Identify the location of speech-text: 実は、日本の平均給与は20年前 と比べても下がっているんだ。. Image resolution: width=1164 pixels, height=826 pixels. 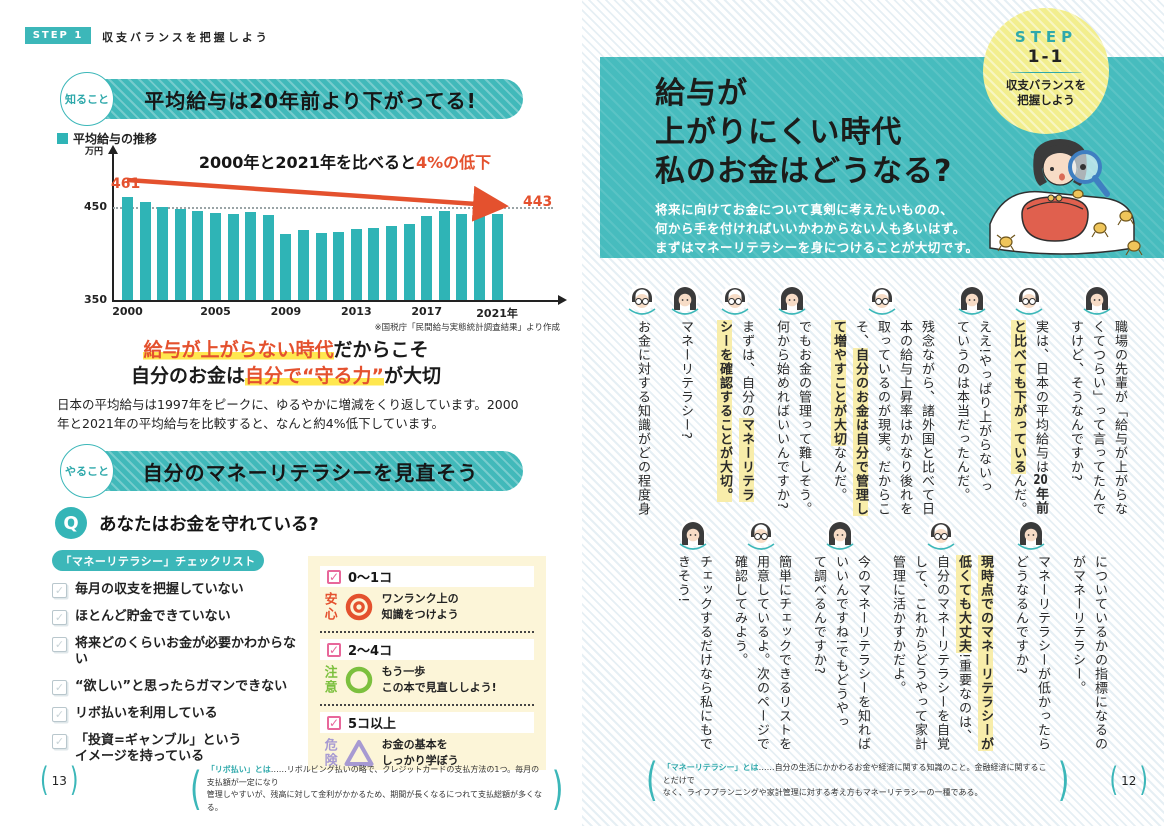
(1029, 418).